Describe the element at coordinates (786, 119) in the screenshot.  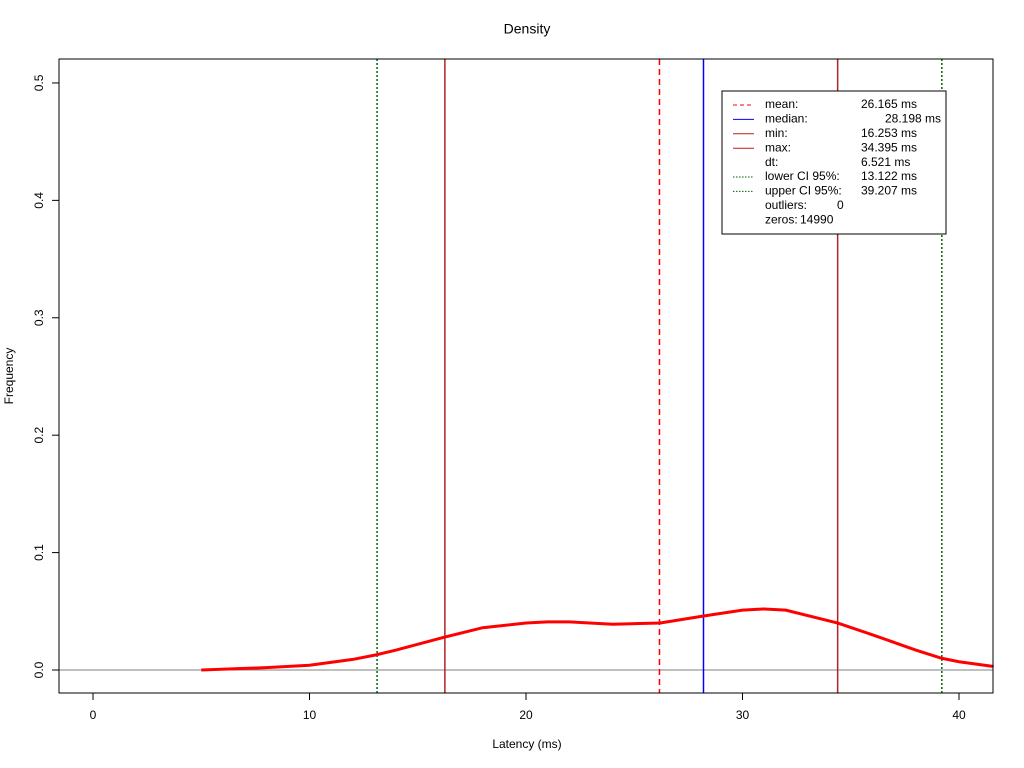
I see `legend-label: median:` at that location.